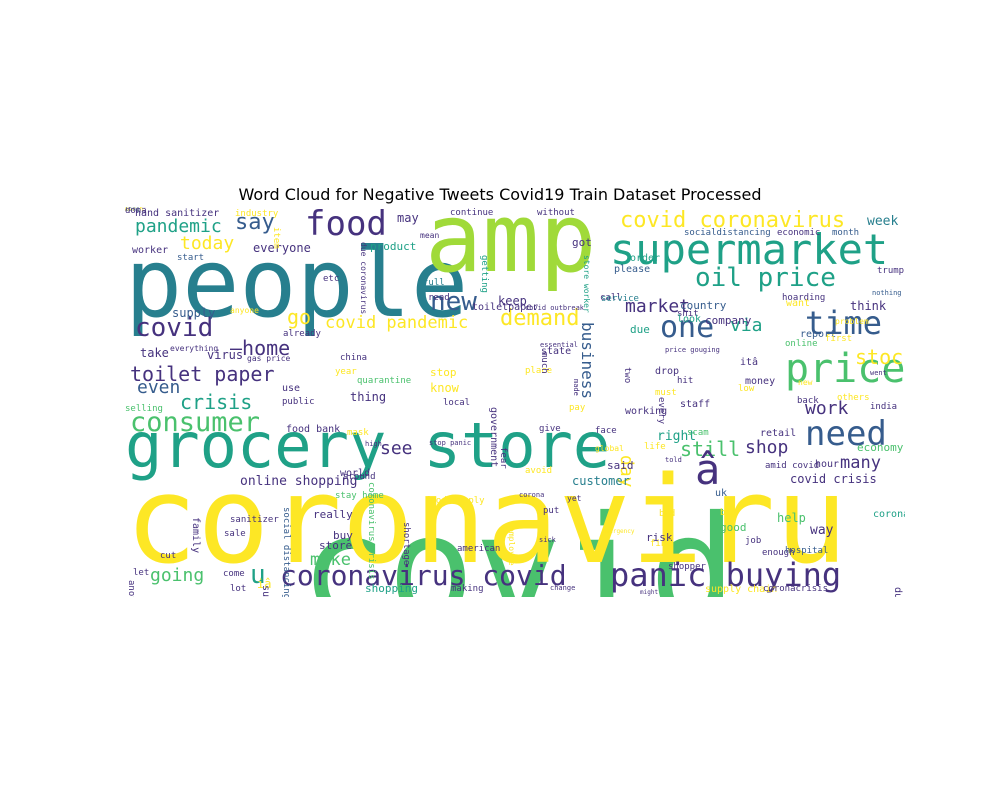 This screenshot has width=1000, height=800. What do you see at coordinates (539, 471) in the screenshot?
I see `word-149: avoid` at bounding box center [539, 471].